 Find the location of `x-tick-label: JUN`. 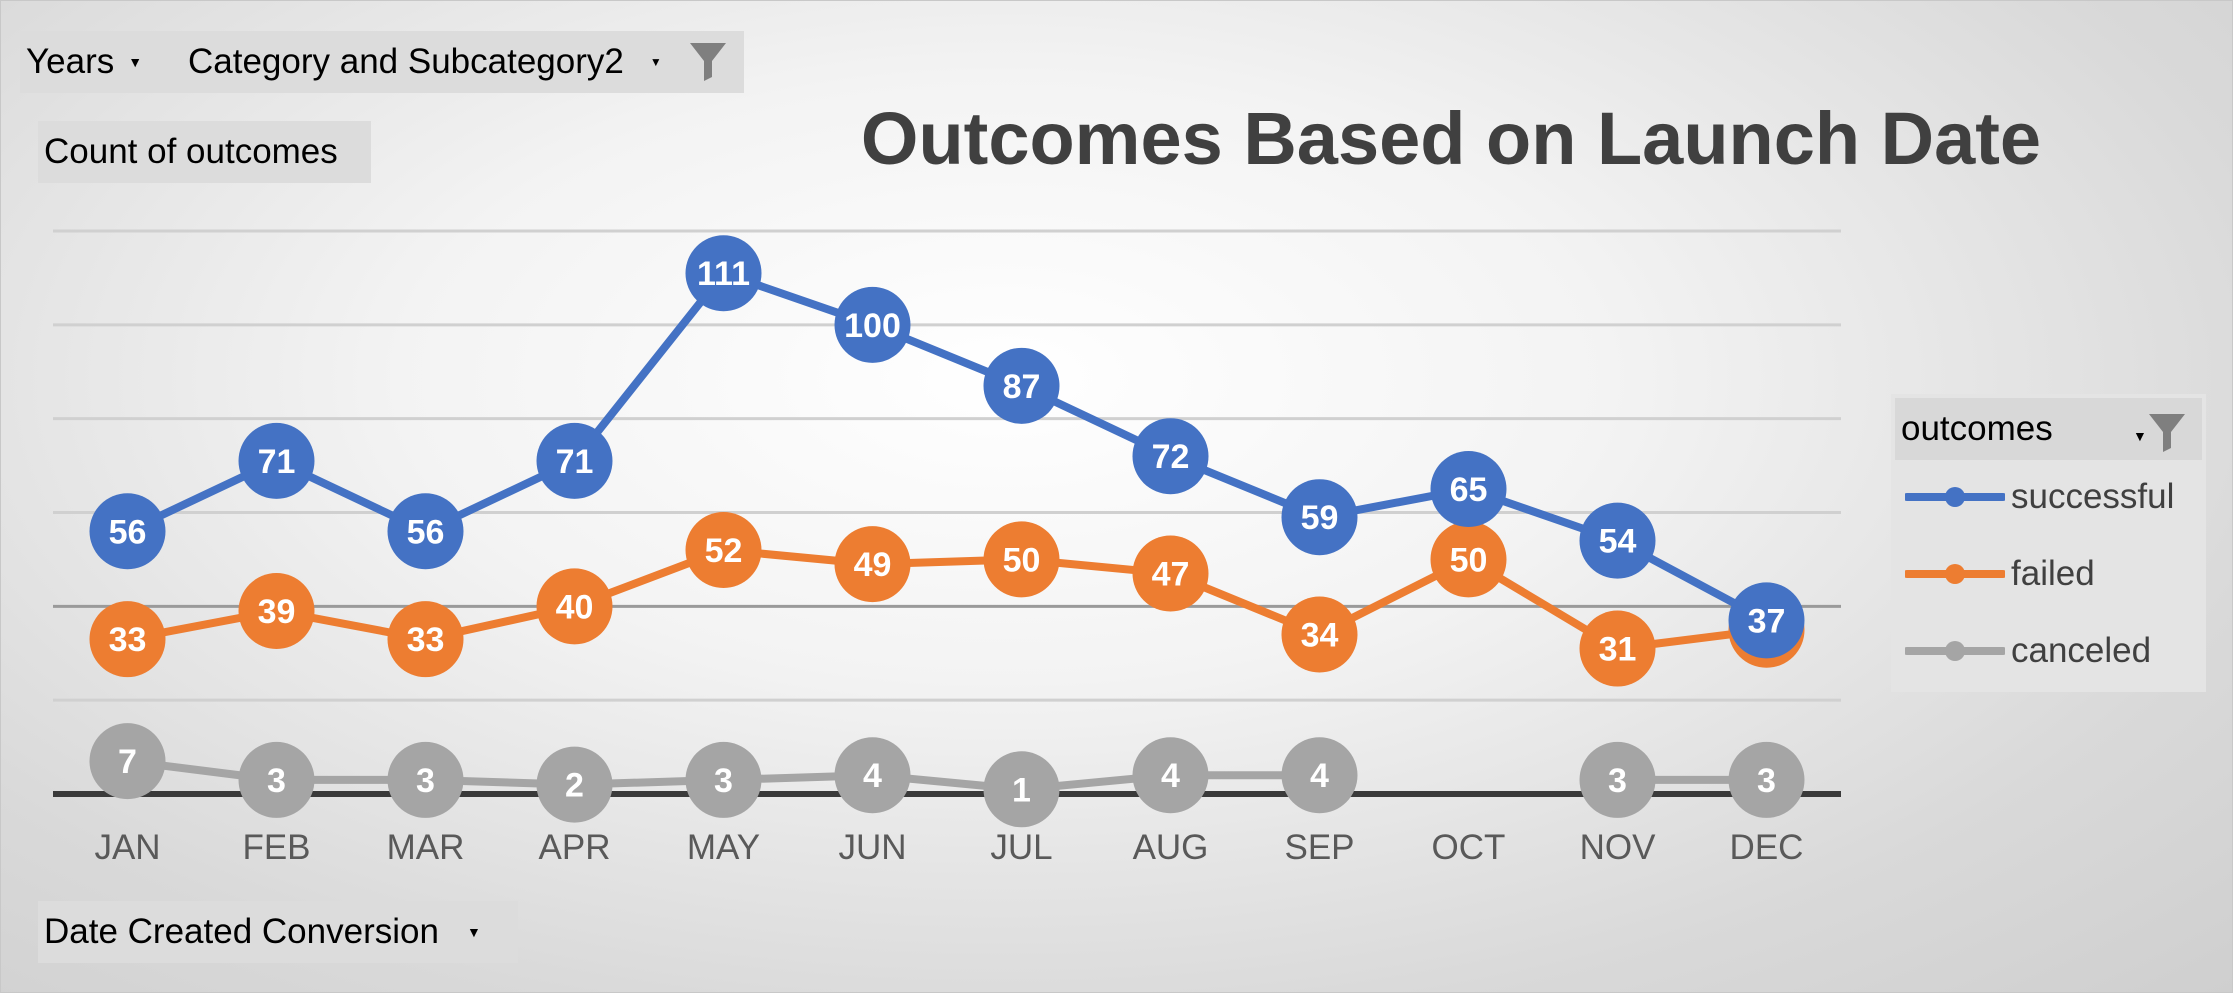

x-tick-label: JUN is located at coordinates (872, 847).